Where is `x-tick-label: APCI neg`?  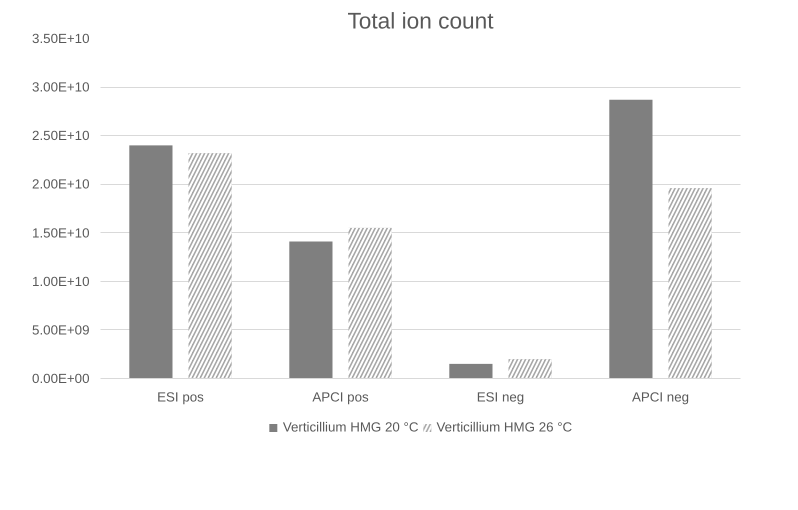
x-tick-label: APCI neg is located at coordinates (661, 397).